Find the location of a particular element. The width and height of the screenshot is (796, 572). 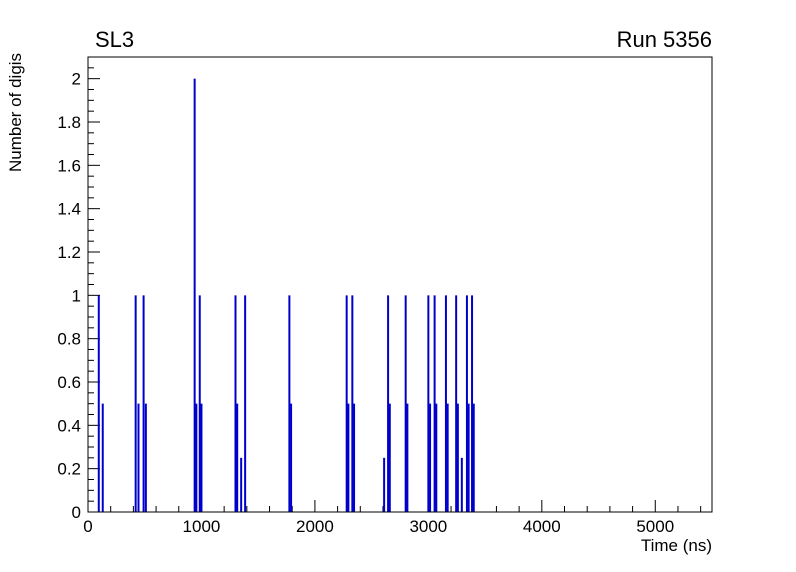

x-axis-title: Time (ns) is located at coordinates (676, 545).